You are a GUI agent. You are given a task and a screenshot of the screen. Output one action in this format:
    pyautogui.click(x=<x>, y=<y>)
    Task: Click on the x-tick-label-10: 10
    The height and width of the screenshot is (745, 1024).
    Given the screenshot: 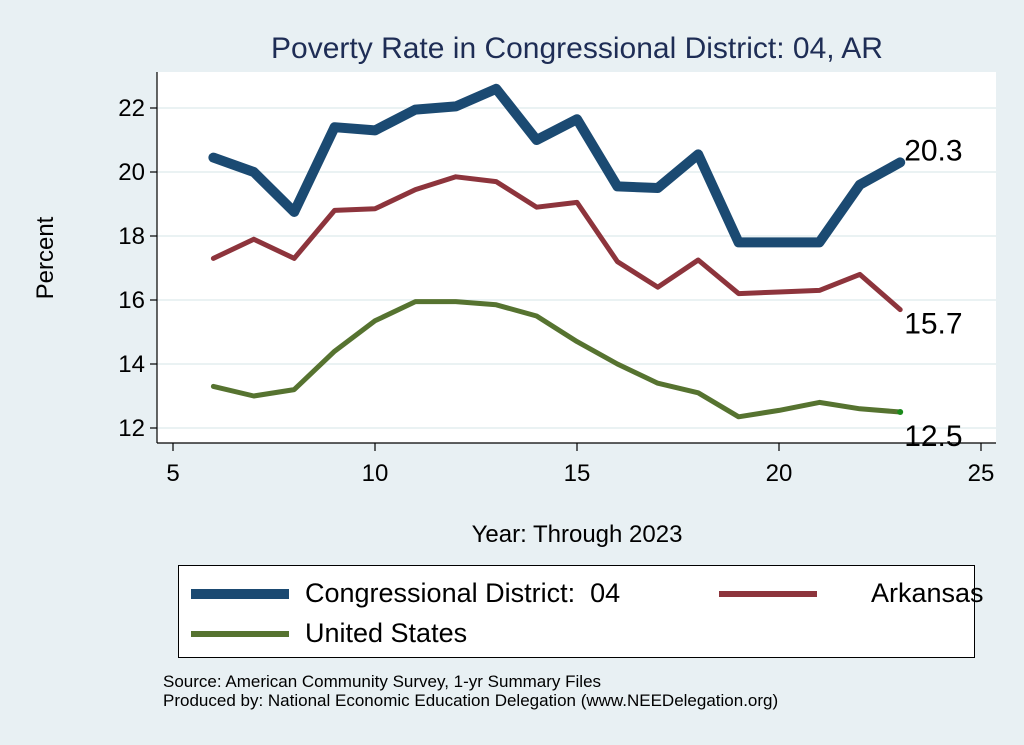 What is the action you would take?
    pyautogui.click(x=375, y=473)
    